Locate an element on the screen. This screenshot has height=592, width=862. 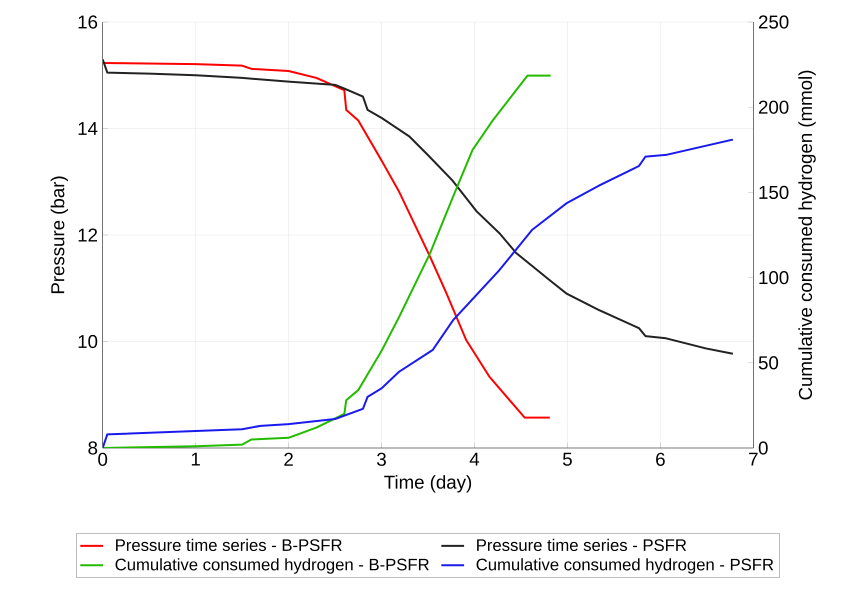
legend-label: Pressure time series - B-PSFR is located at coordinates (229, 545).